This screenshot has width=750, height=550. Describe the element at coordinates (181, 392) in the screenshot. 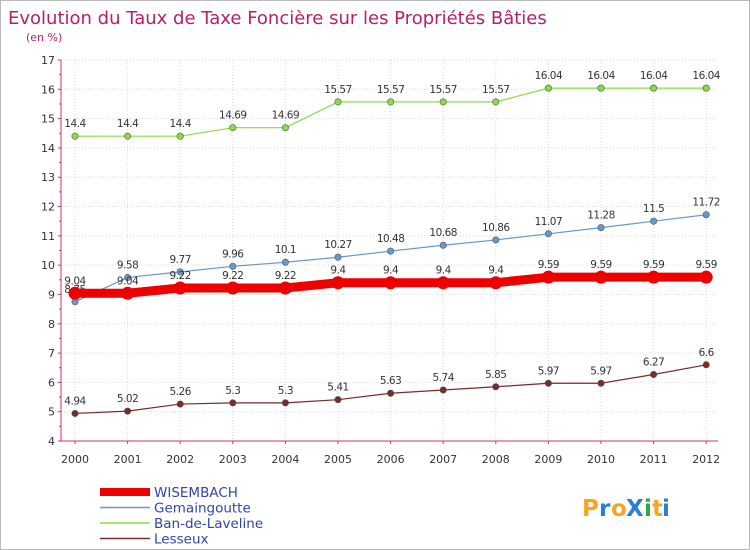

I see `data-label: 5.26` at that location.